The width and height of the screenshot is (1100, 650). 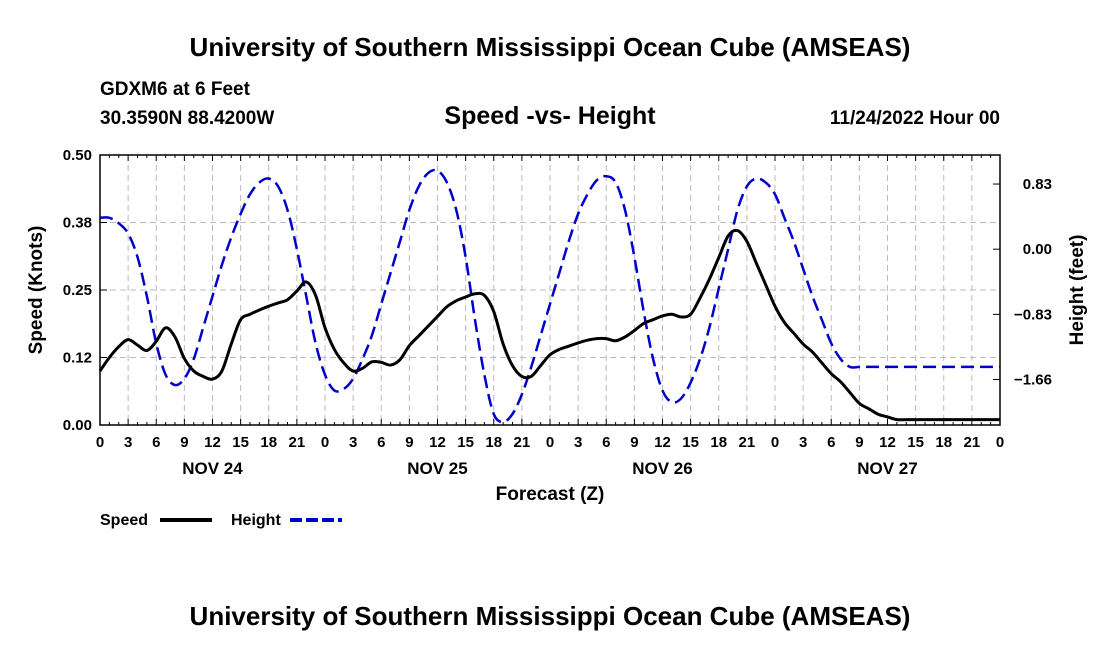 What do you see at coordinates (77, 155) in the screenshot?
I see `y-tick-label: 0.50` at bounding box center [77, 155].